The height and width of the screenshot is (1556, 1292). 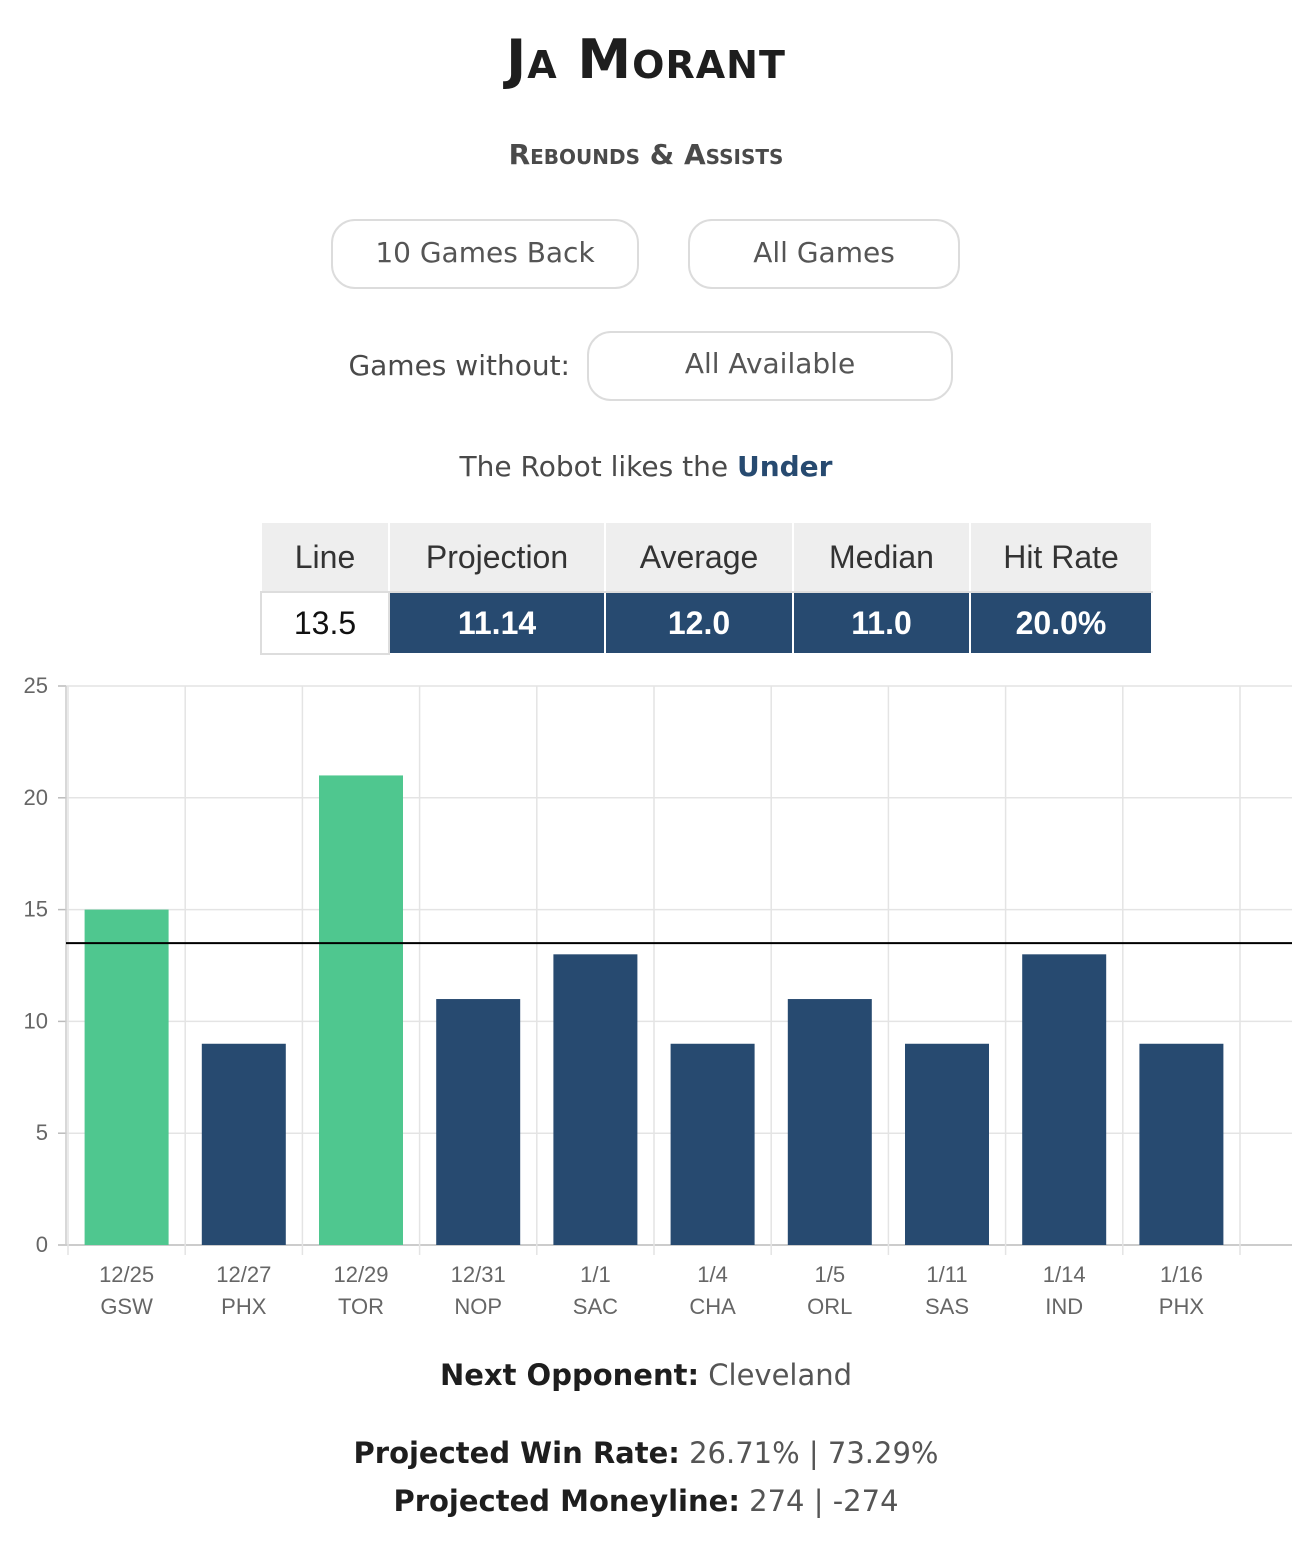 I want to click on x-tick-label-date: 12/27, so click(x=243, y=1274).